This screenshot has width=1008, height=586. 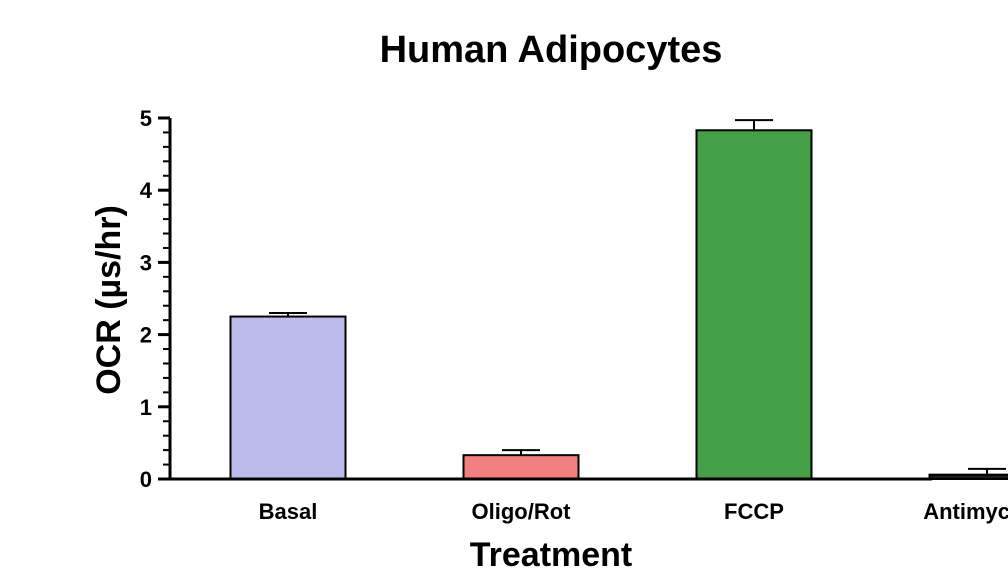 I want to click on chart-title: Human Adipocytes, so click(x=551, y=50).